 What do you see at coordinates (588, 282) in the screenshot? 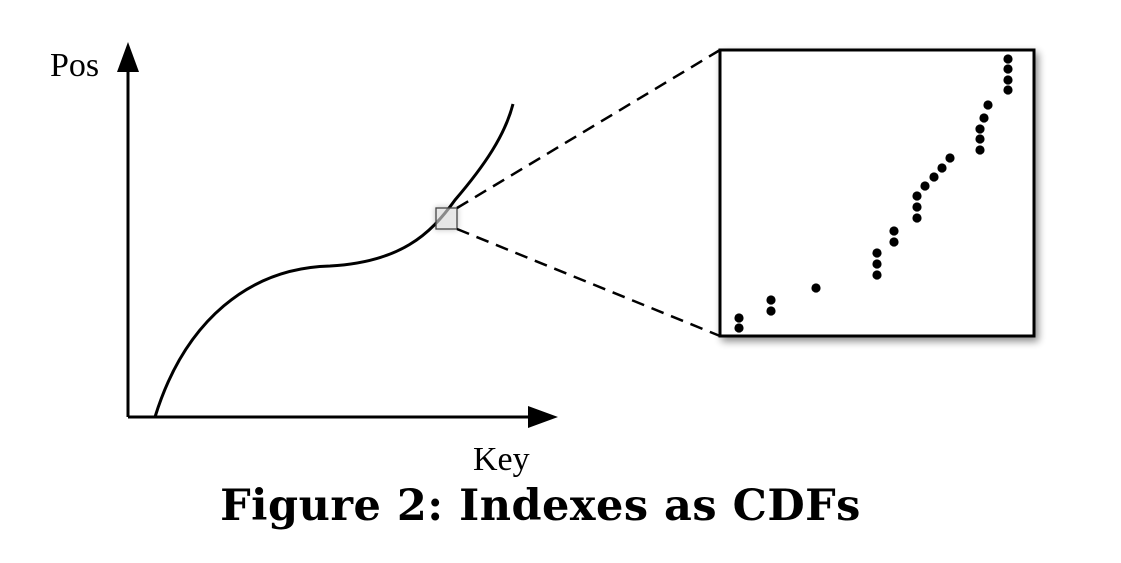
I see `zoom-connector-bottom` at bounding box center [588, 282].